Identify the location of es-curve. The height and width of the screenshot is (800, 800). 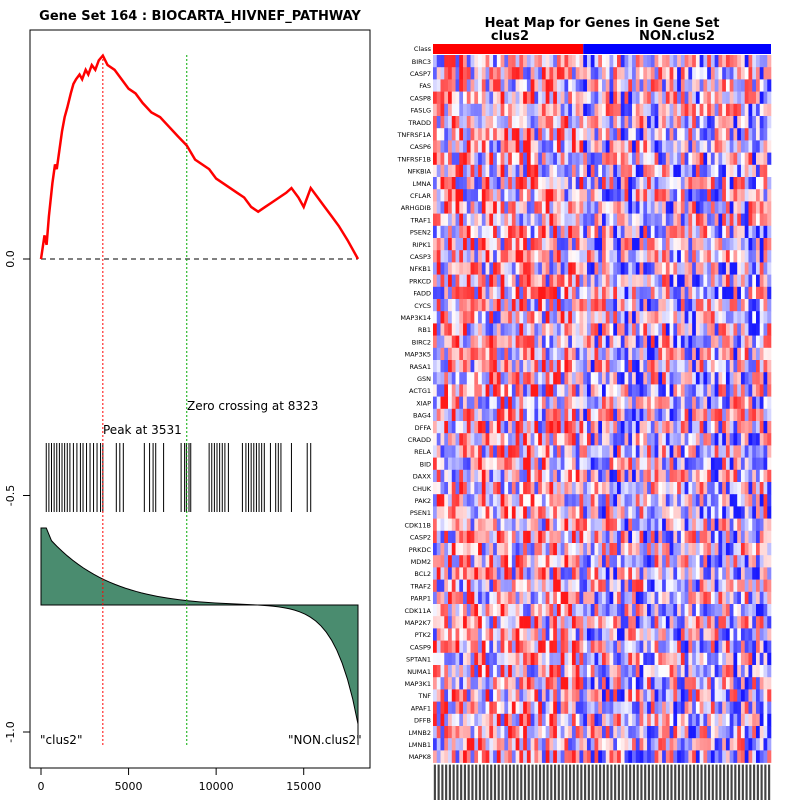
(199, 156).